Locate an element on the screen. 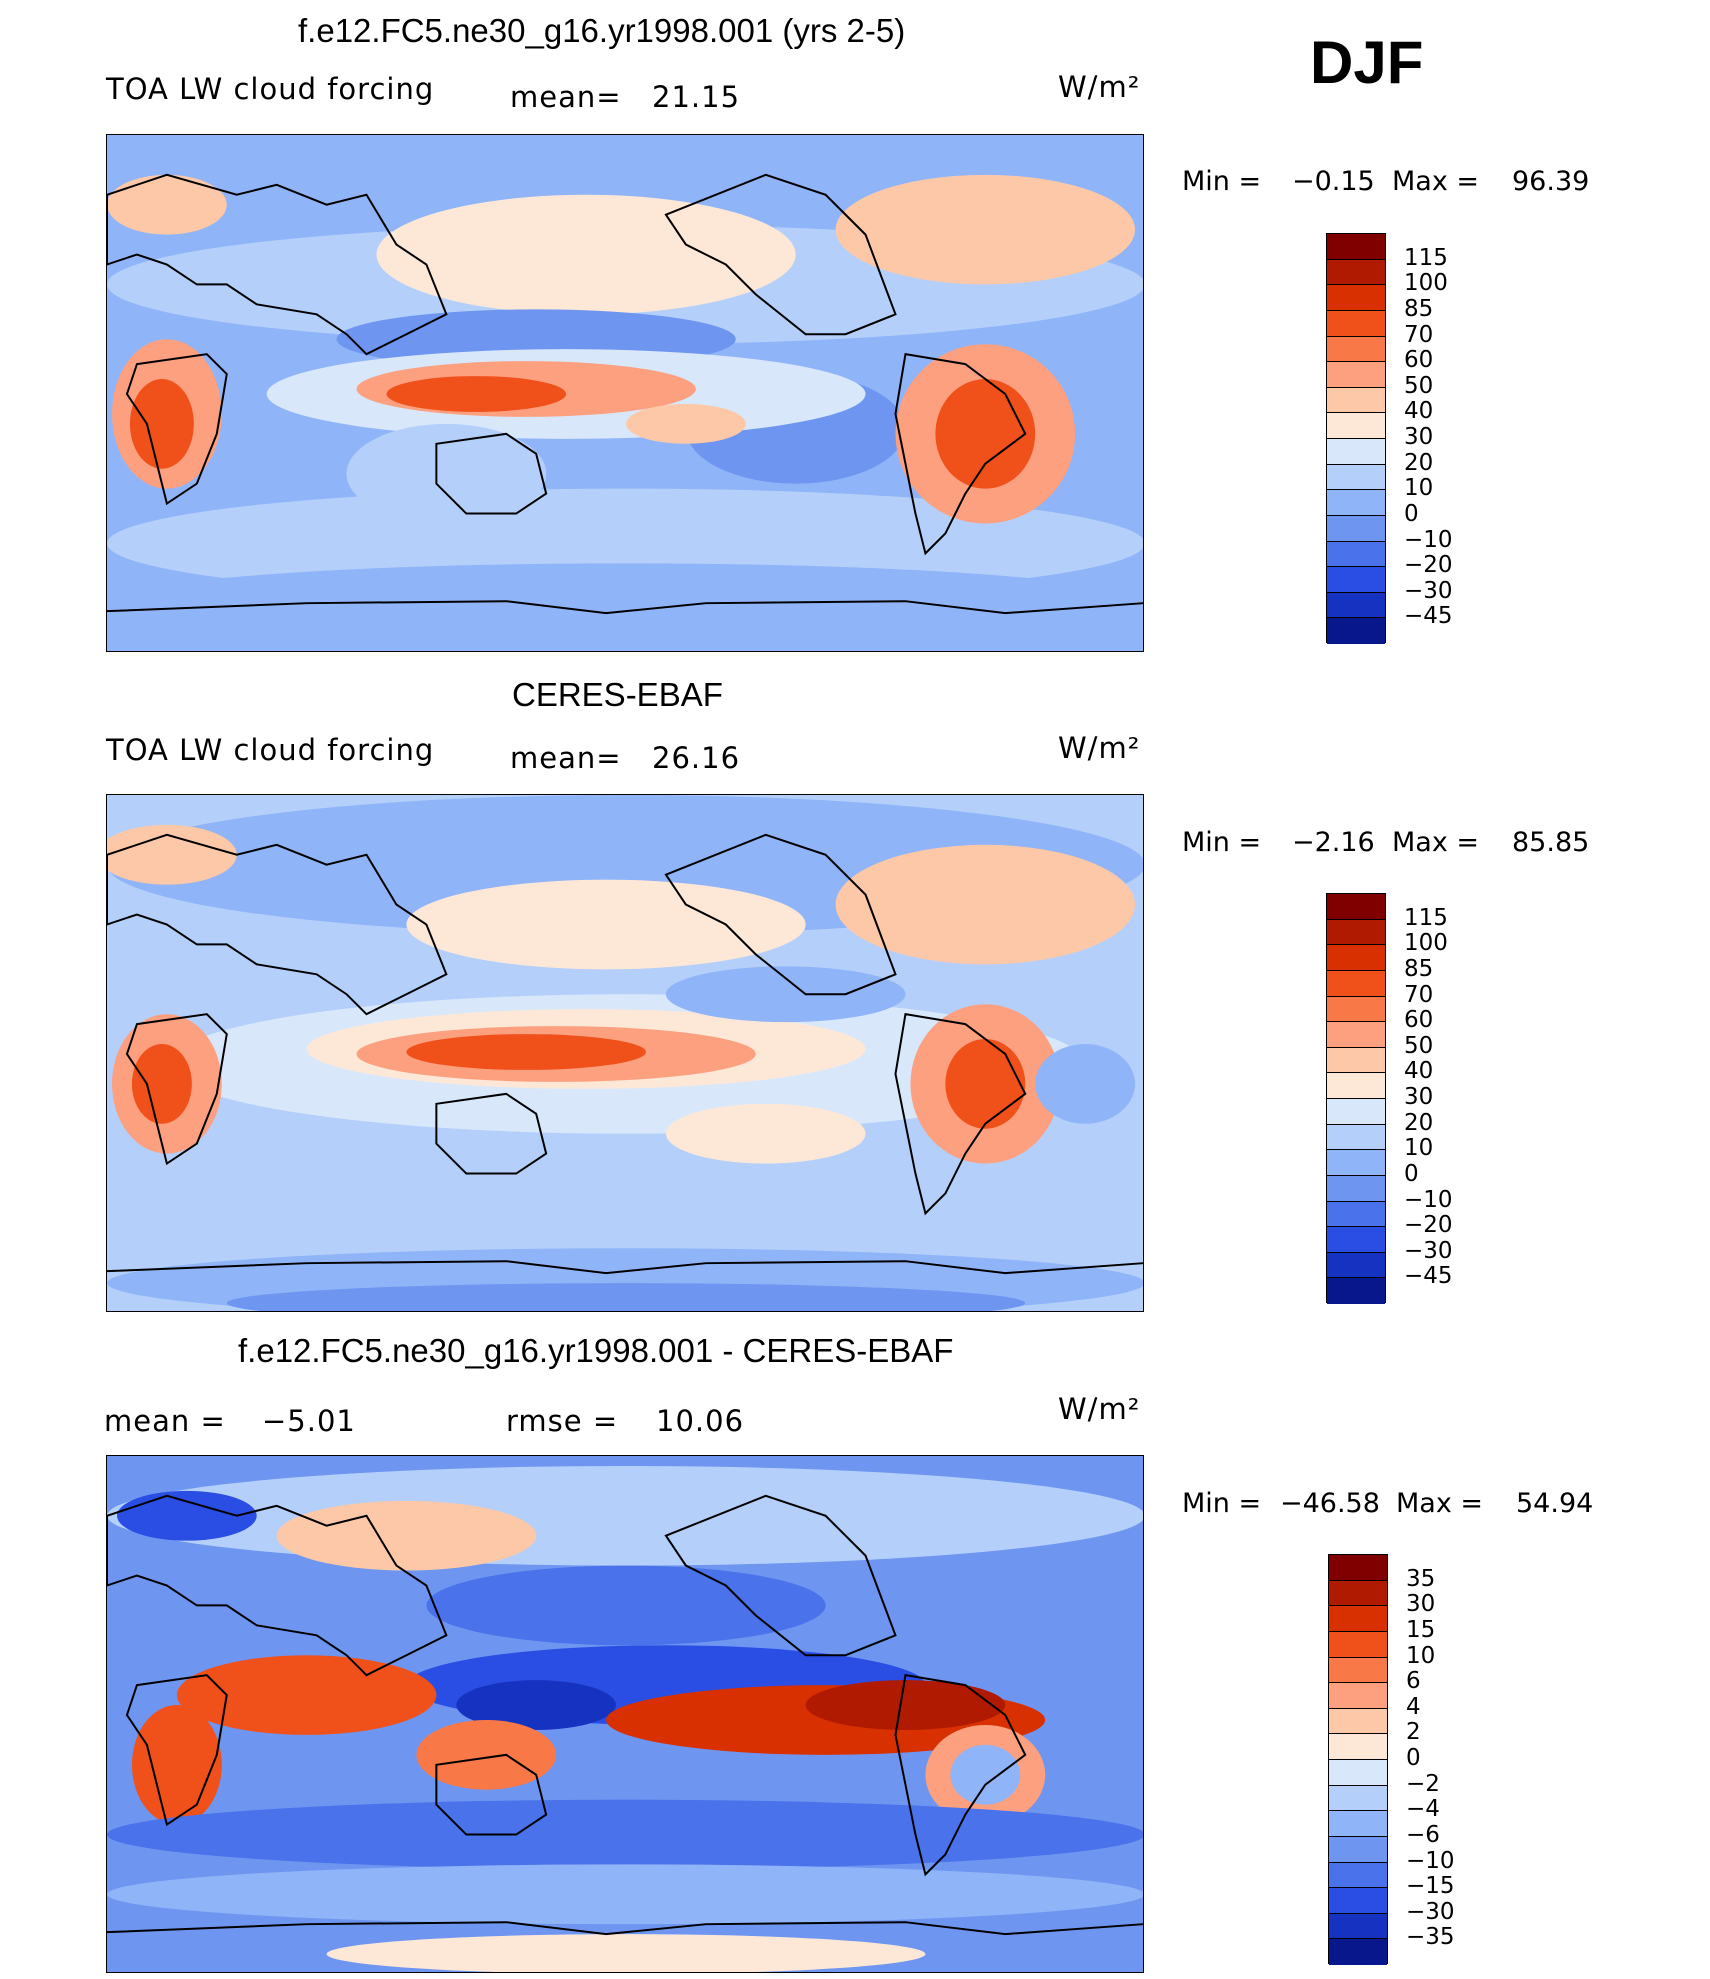 Image resolution: width=1710 pixels, height=1979 pixels. panel1-variable-label: TOA LW cloud forcing is located at coordinates (270, 89).